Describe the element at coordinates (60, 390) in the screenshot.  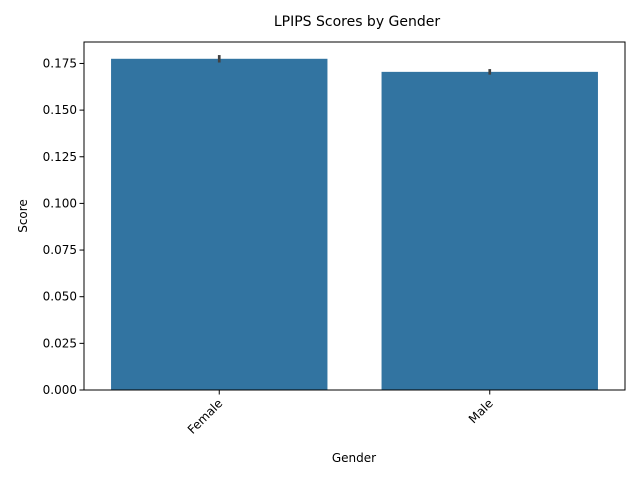
I see `y-tick-label: 0.000` at that location.